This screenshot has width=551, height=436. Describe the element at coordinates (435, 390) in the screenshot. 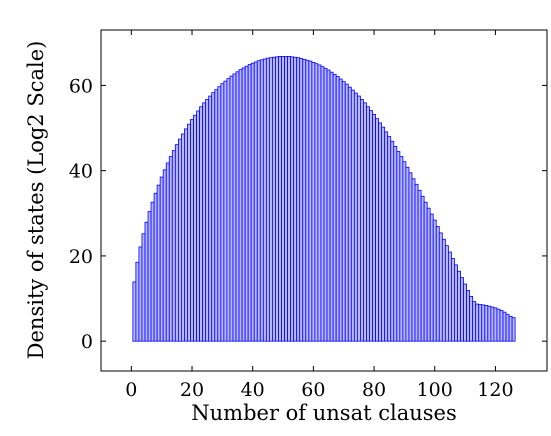

I see `x-tick-label: 100` at that location.